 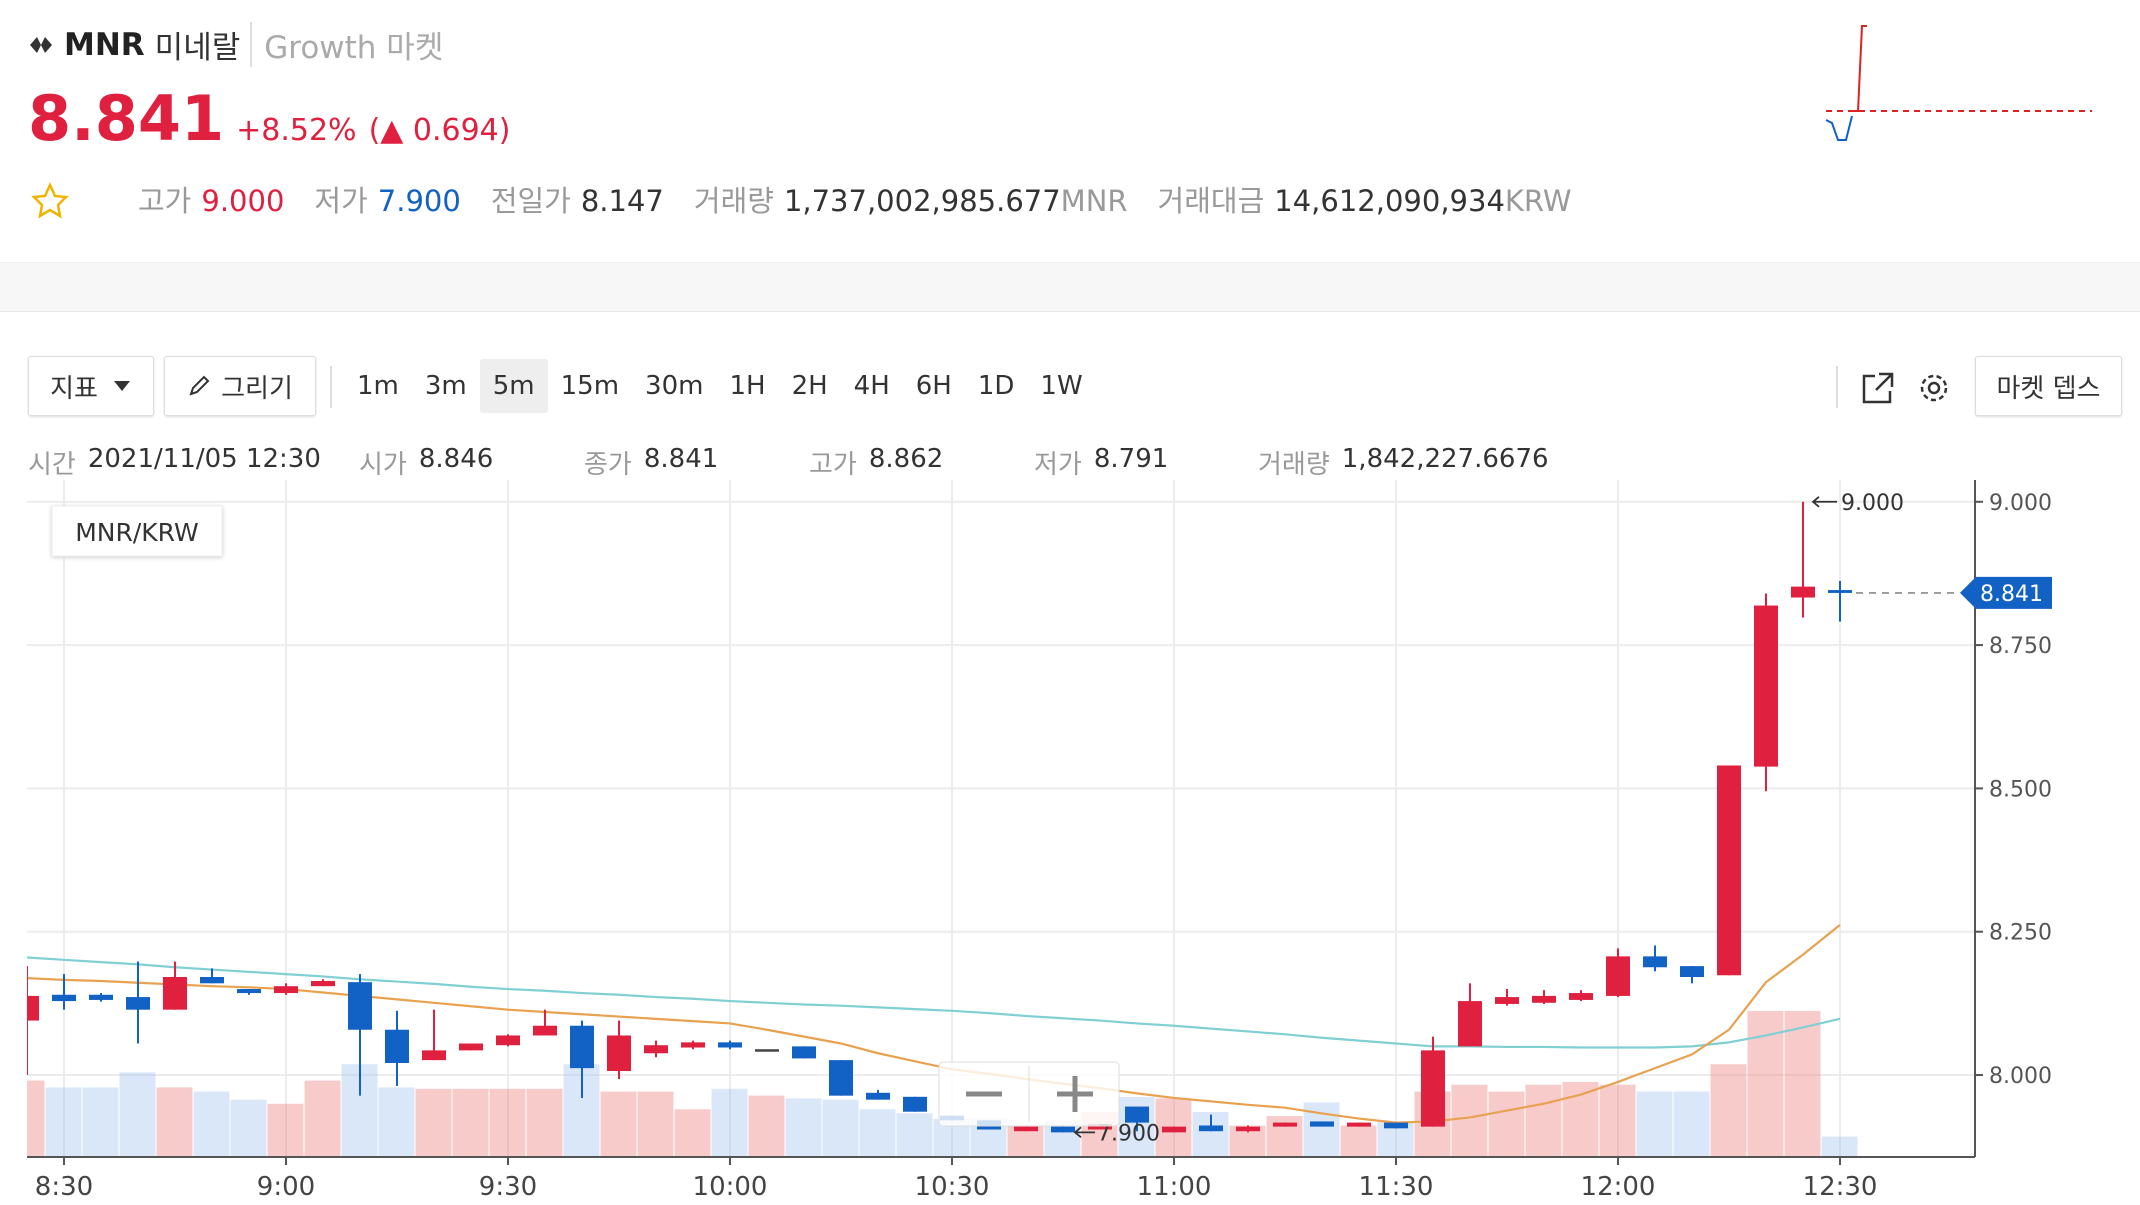 I want to click on interval: 1D, so click(x=996, y=386).